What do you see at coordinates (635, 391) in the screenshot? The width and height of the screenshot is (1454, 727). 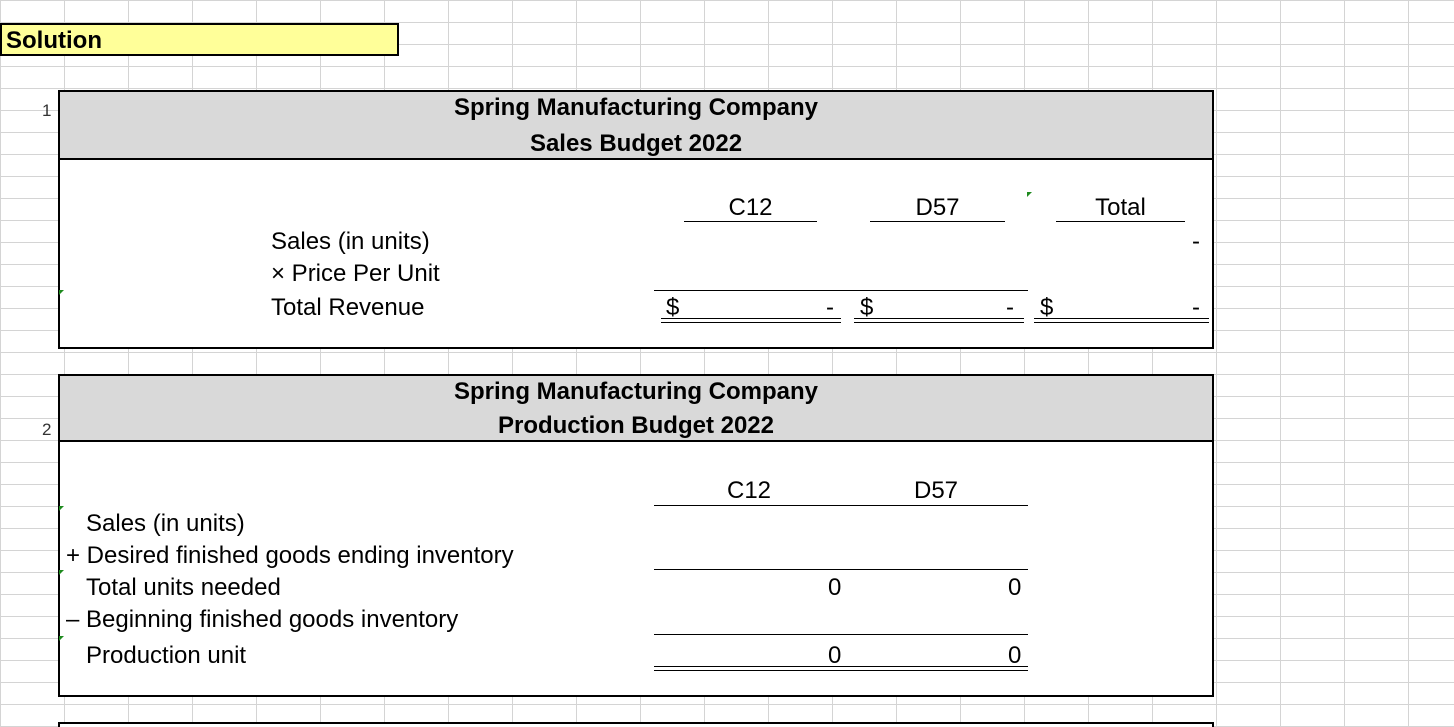 I see `production-company-title: Spring Manufacturing Company` at bounding box center [635, 391].